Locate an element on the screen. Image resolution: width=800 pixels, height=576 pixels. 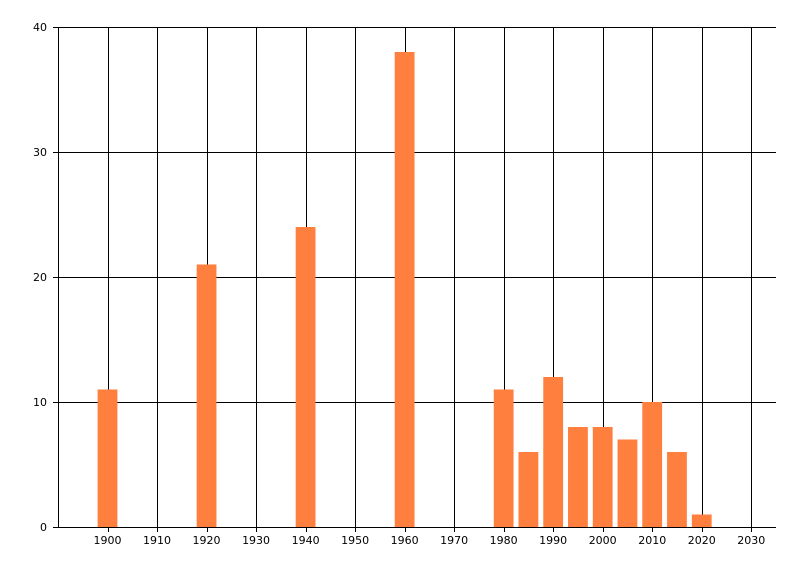
x-tick-label: 1900 is located at coordinates (108, 540).